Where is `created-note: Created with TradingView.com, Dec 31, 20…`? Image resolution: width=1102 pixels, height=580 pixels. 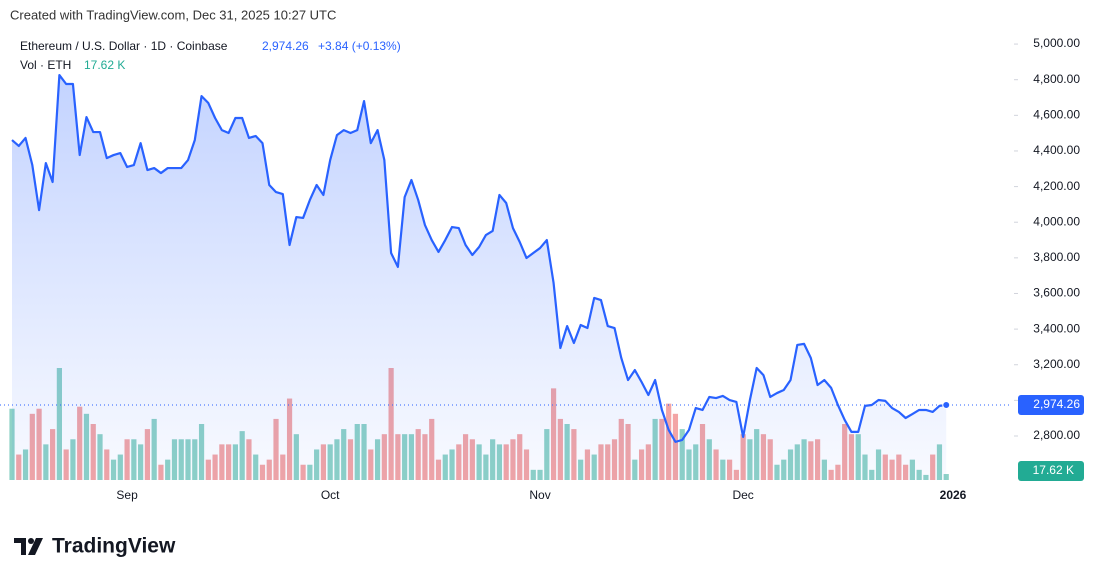
created-note: Created with TradingView.com, Dec 31, 20… is located at coordinates (173, 14).